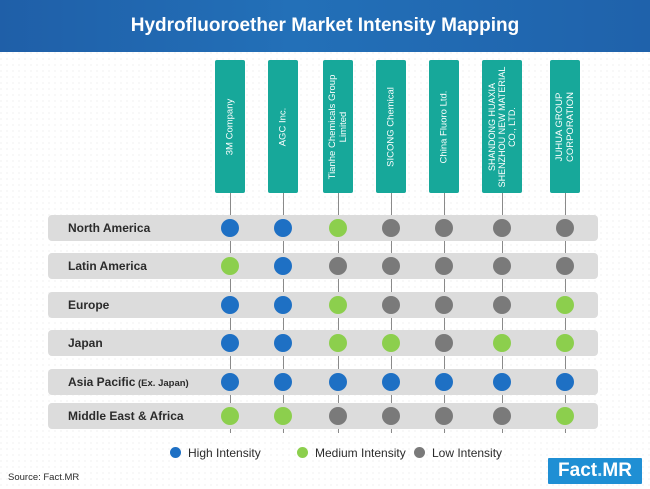 Image resolution: width=650 pixels, height=489 pixels. Describe the element at coordinates (162, 383) in the screenshot. I see `row-label-suffix: (Ex. Japan)` at that location.